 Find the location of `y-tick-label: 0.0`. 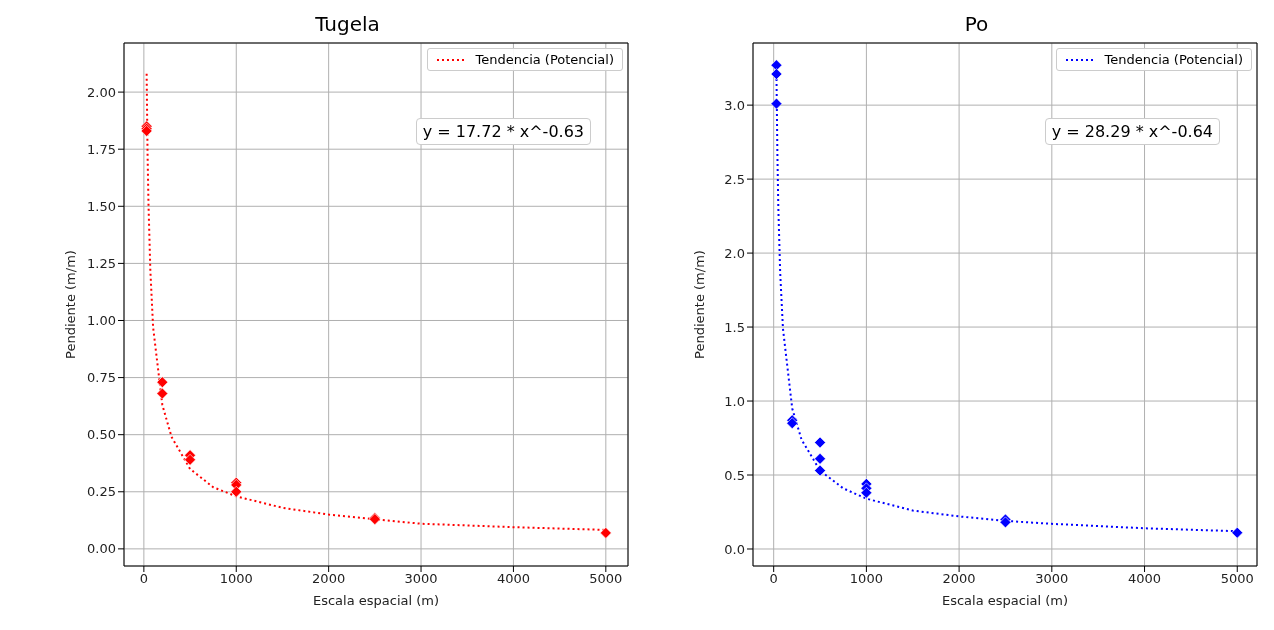

y-tick-label: 0.0 is located at coordinates (734, 549).